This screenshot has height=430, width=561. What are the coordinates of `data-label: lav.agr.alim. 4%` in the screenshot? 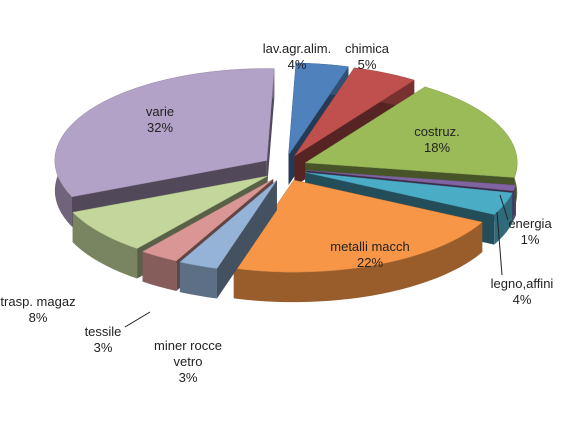 It's located at (297, 57).